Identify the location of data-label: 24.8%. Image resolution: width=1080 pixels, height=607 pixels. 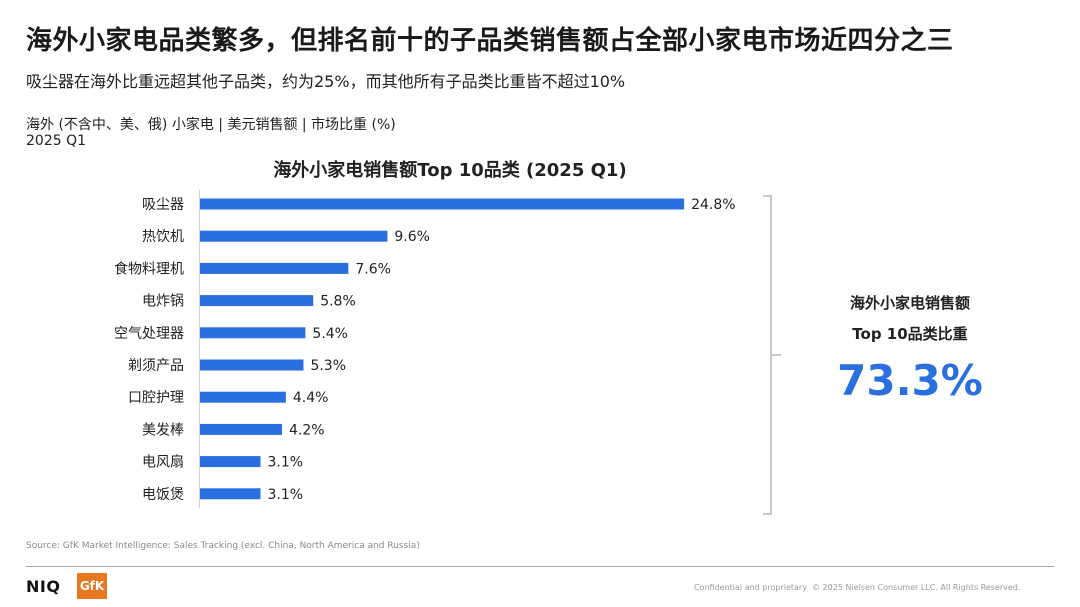
(713, 205).